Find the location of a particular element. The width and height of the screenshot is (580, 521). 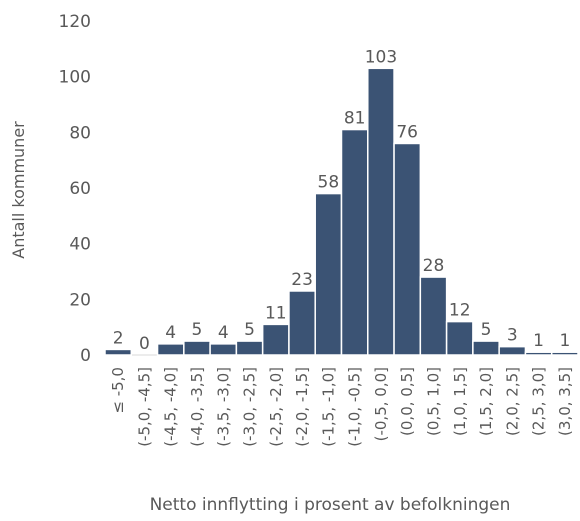

y-tick-label: 40 is located at coordinates (80, 245).